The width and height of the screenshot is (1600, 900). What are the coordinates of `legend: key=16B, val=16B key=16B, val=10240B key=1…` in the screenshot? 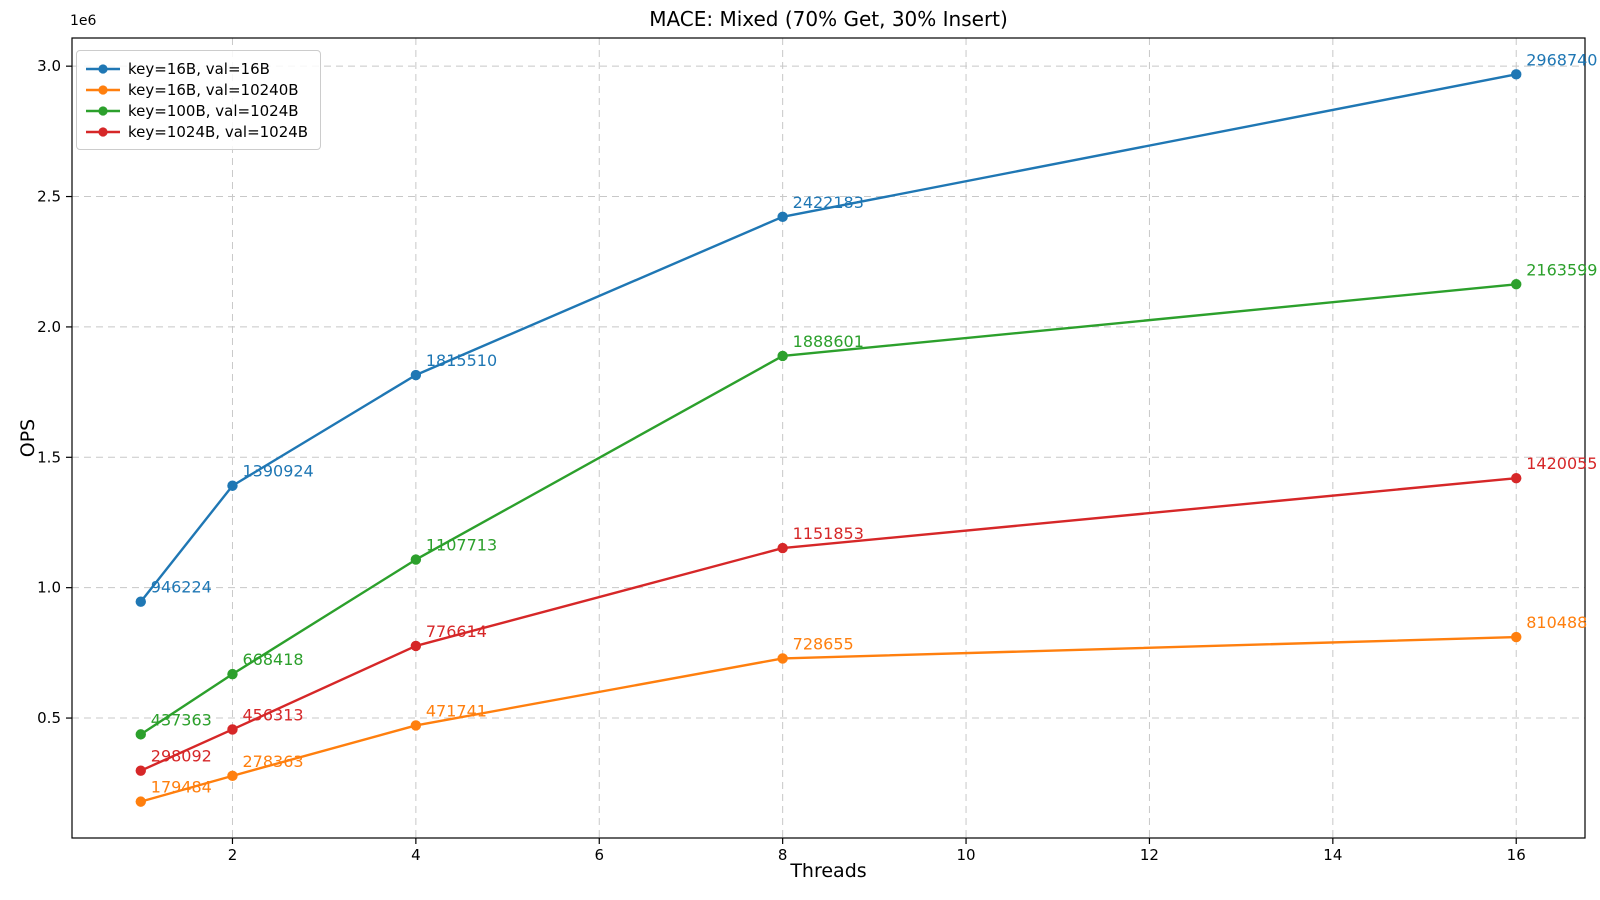 It's located at (199, 100).